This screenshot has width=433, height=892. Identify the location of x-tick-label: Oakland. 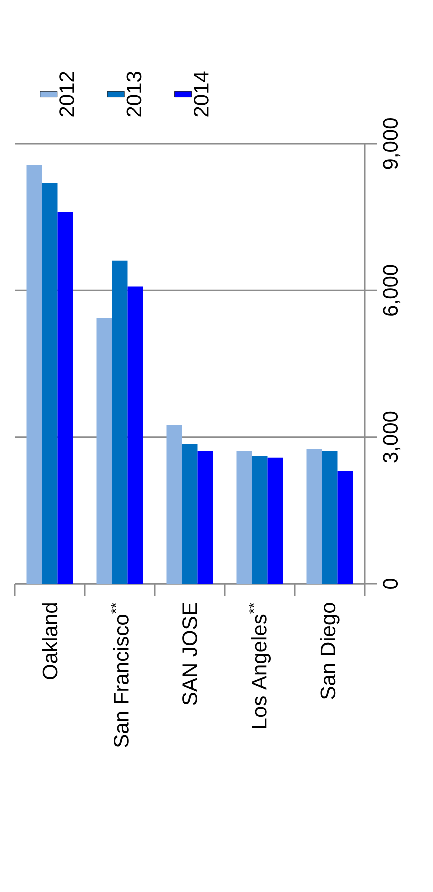
(50, 642).